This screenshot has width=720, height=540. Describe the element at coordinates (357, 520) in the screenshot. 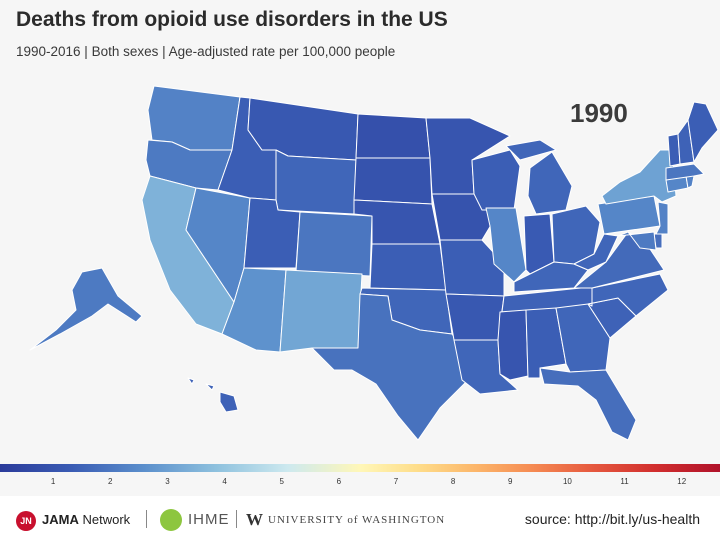

I see `uw-wordmark: UNIVERSITY of WASHINGTON` at that location.